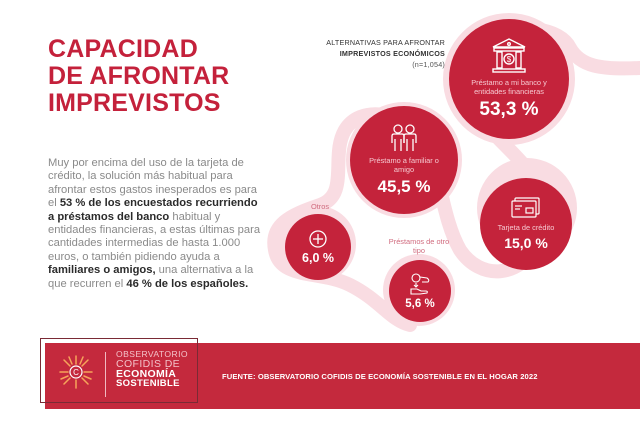  What do you see at coordinates (428, 64) in the screenshot?
I see `chart-sample-size: (n=1,054)` at bounding box center [428, 64].